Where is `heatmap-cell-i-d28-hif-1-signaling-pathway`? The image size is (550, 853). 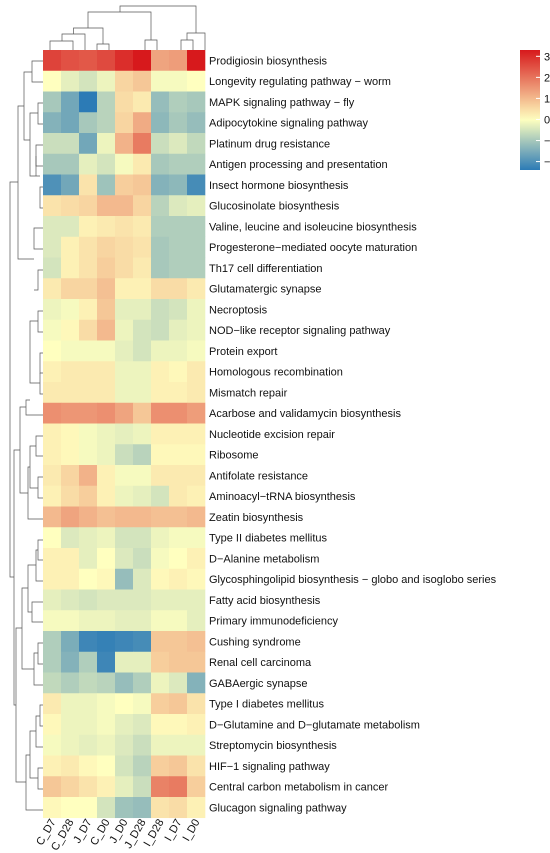 heatmap-cell-i-d28-hif-1-signaling-pathway is located at coordinates (160, 766).